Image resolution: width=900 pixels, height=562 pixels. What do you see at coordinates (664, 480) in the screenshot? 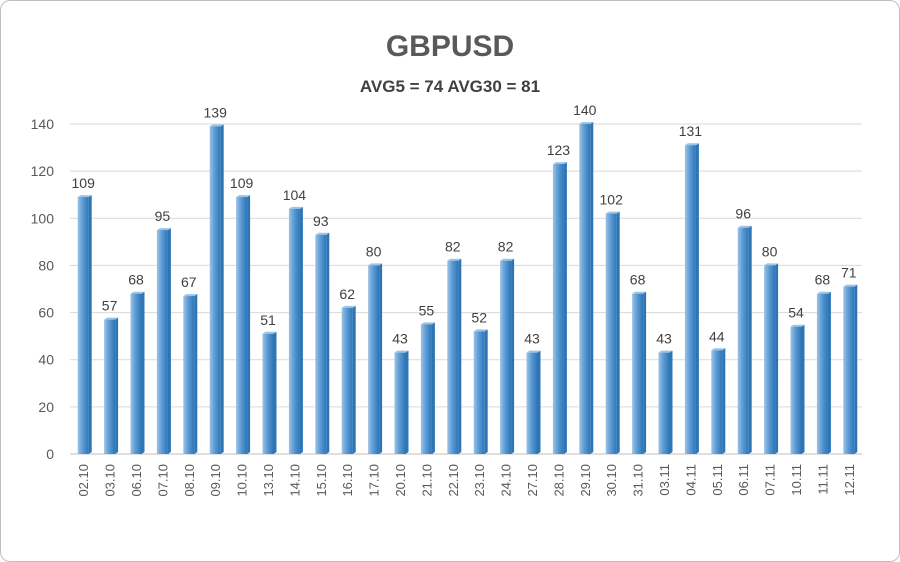
I see `x-tick-label: 03.11` at bounding box center [664, 480].